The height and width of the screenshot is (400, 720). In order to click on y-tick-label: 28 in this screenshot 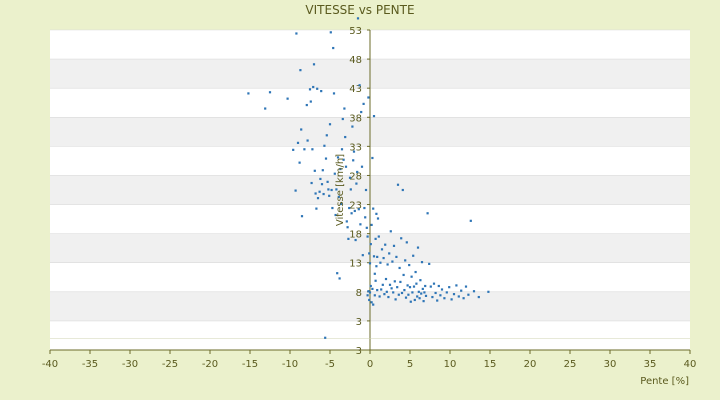, I will do `click(355, 176)`.